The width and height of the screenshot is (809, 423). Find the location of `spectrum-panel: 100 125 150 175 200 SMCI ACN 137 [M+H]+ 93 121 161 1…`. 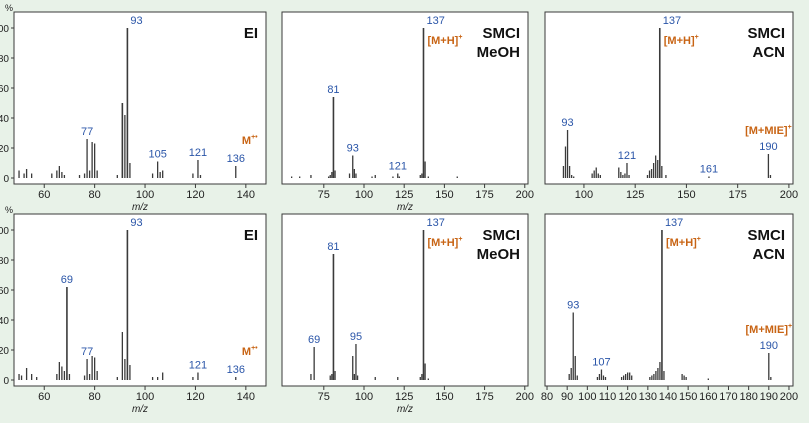

spectrum-panel: 100 125 150 175 200 SMCI ACN 137 [M+H]+ 93 121 161 1… is located at coordinates (671, 106).